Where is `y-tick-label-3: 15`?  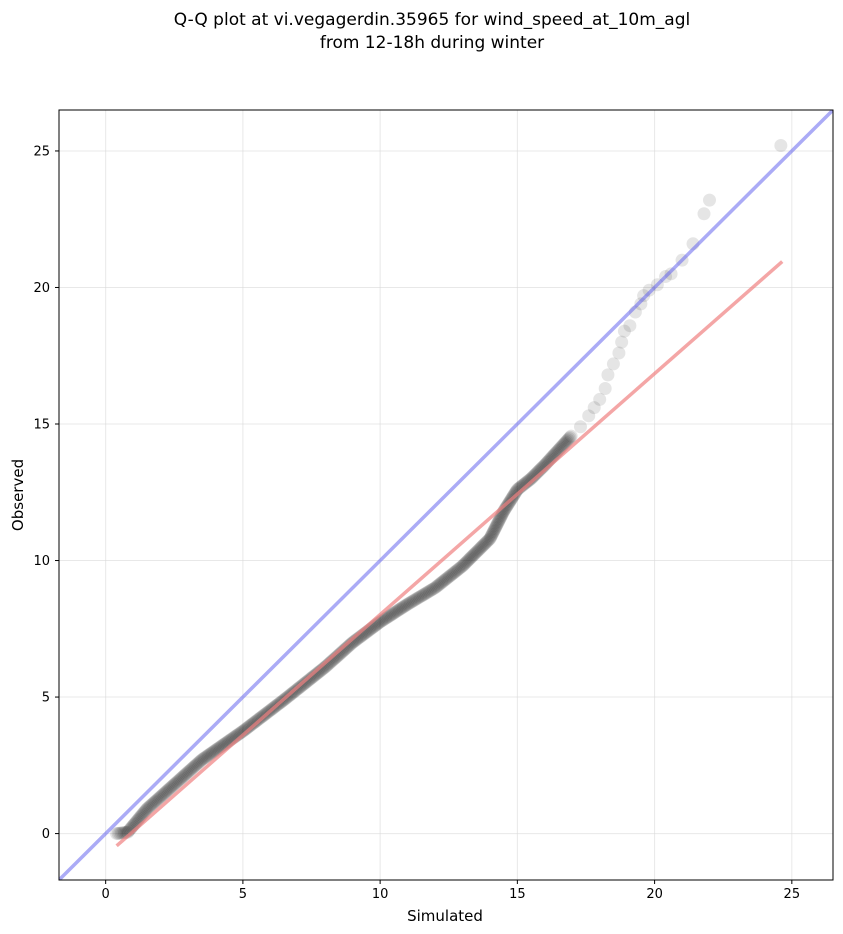 y-tick-label-3: 15 is located at coordinates (41, 425).